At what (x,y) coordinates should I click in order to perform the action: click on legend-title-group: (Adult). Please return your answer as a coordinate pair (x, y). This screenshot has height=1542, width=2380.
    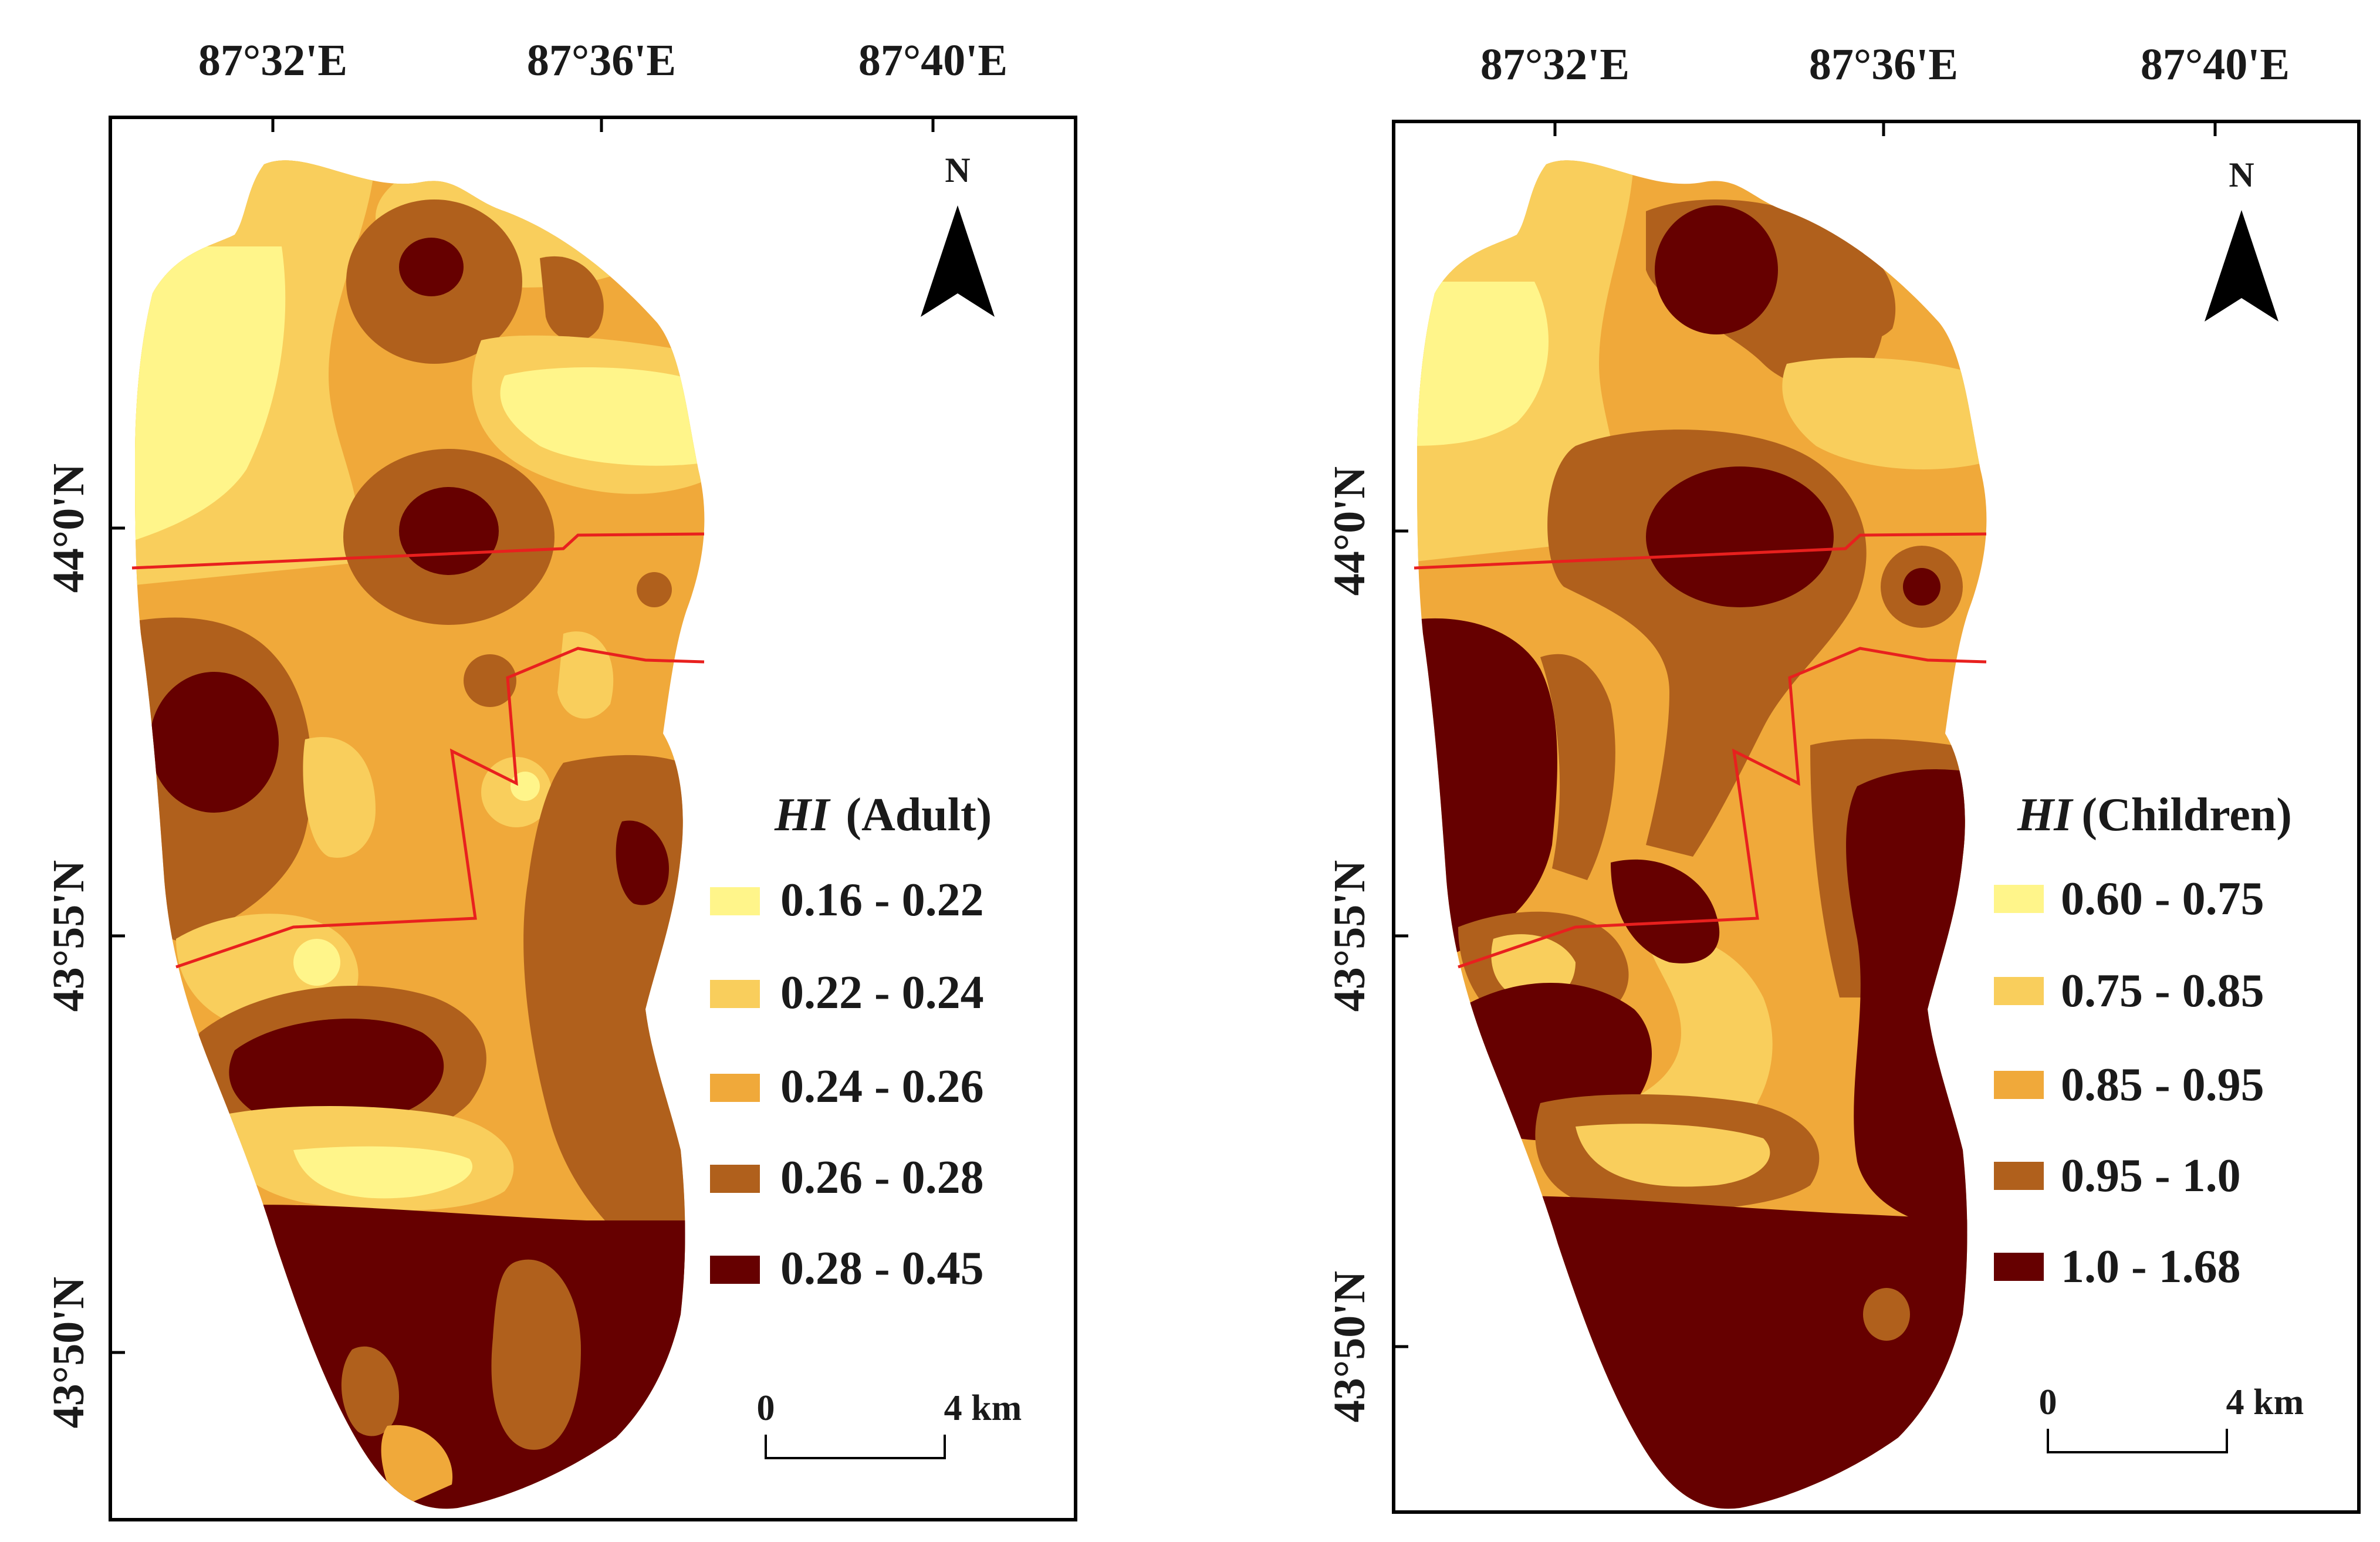
    Looking at the image, I should click on (919, 815).